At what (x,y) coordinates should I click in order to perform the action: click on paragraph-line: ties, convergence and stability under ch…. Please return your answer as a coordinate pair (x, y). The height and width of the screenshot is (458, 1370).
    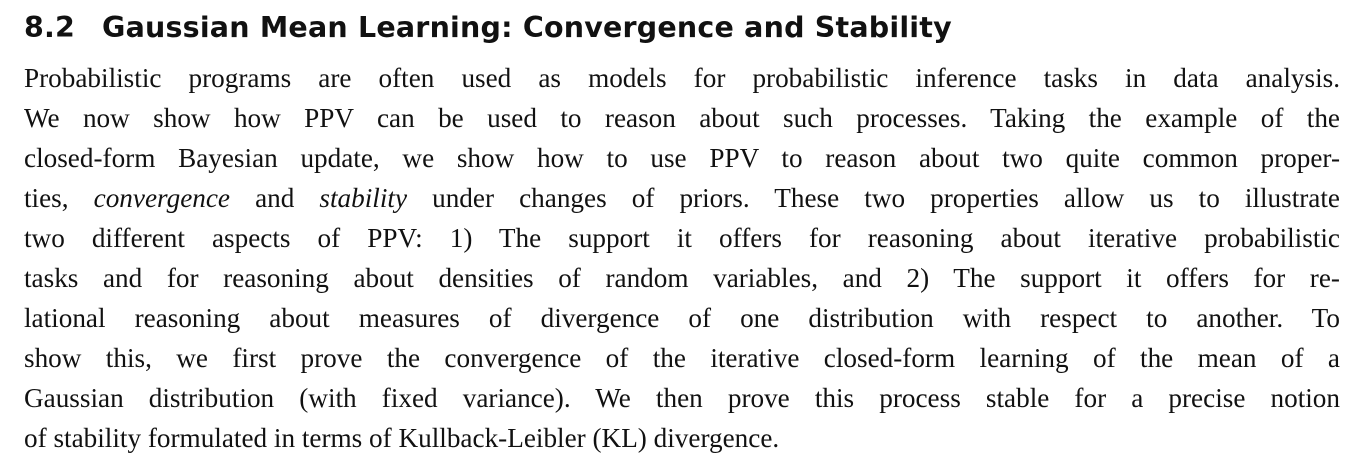
    Looking at the image, I should click on (682, 198).